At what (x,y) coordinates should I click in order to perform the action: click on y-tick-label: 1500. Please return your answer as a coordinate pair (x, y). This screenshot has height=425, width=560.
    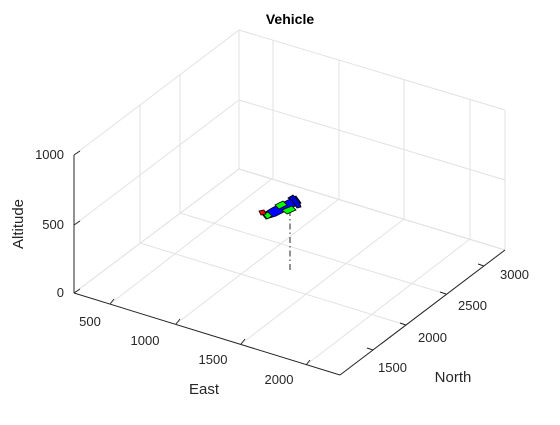
    Looking at the image, I should click on (392, 367).